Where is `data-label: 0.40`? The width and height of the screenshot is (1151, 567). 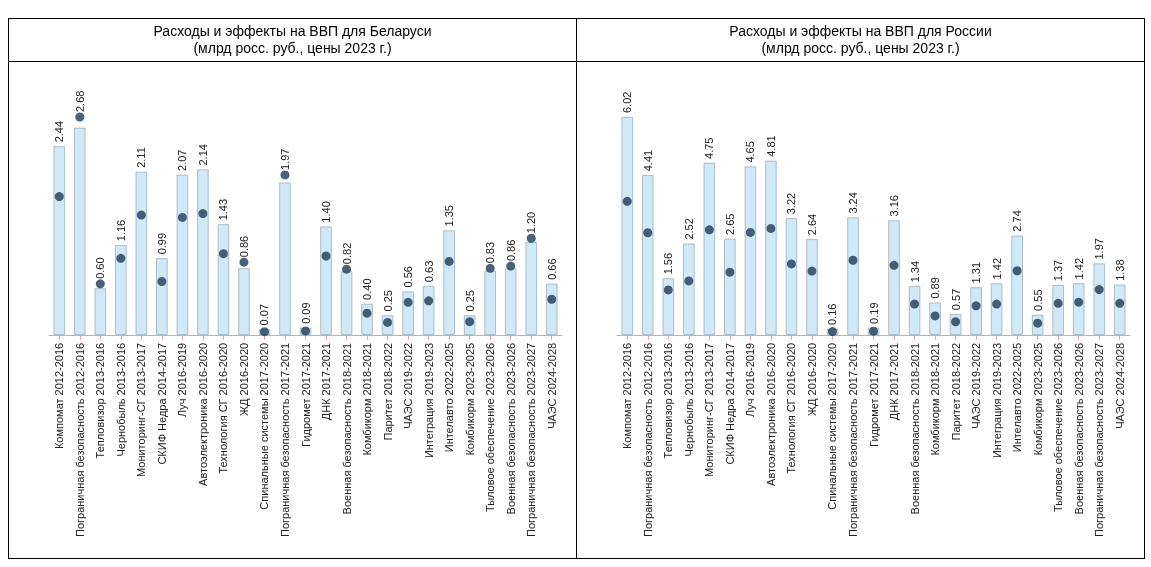
data-label: 0.40 is located at coordinates (367, 289).